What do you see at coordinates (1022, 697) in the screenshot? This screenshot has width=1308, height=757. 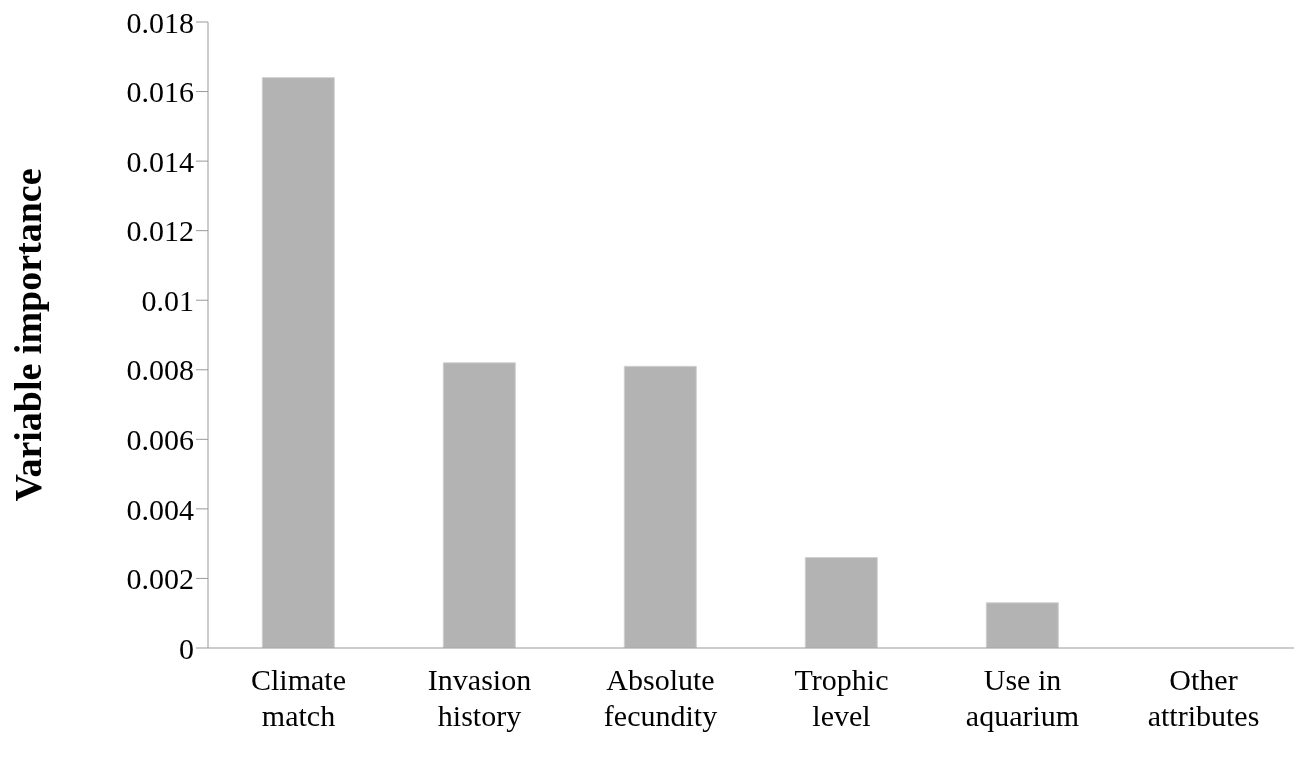 I see `x-tick-label: Use in aquarium` at bounding box center [1022, 697].